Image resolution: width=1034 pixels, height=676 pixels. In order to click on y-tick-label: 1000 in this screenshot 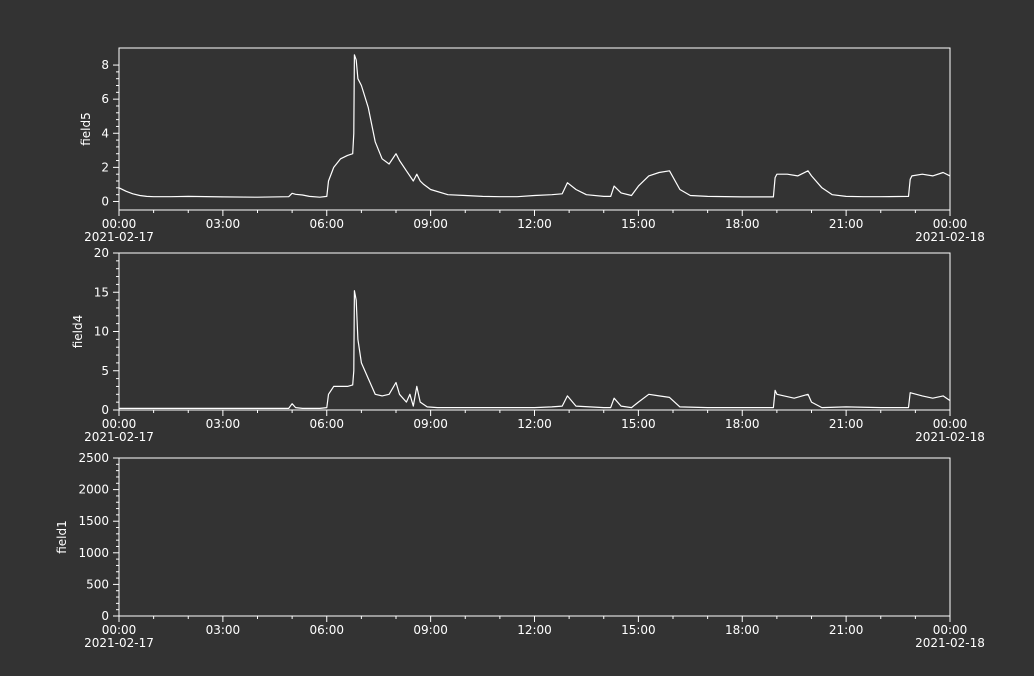, I will do `click(93, 553)`.